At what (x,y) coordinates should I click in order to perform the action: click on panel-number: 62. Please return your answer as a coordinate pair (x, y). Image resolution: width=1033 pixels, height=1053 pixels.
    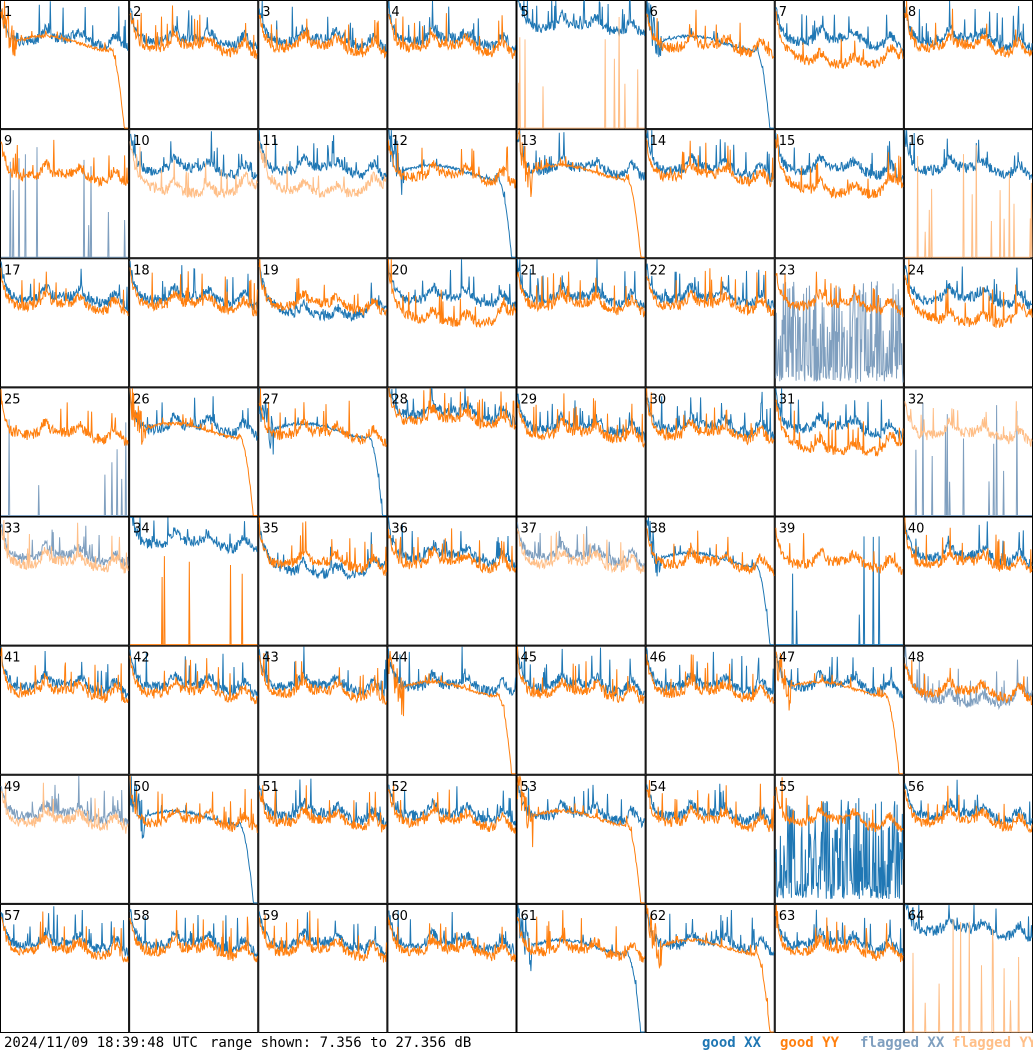
    Looking at the image, I should click on (658, 916).